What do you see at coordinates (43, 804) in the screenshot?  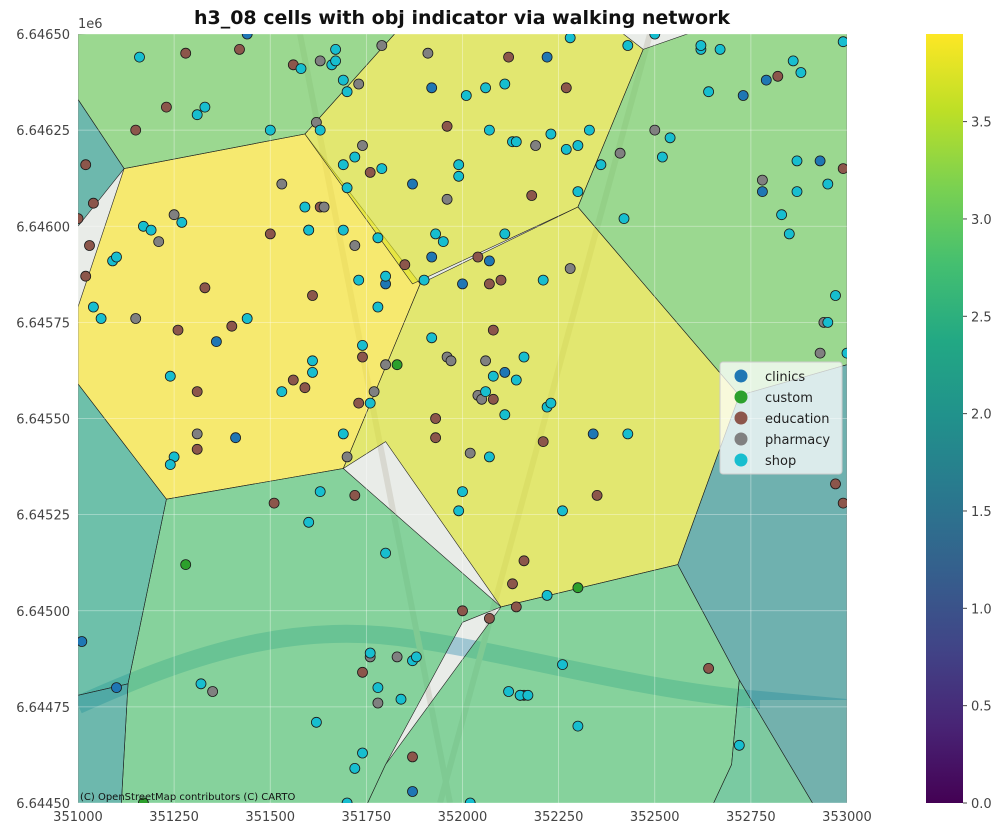 I see `y-tick-label: 6.64450` at bounding box center [43, 804].